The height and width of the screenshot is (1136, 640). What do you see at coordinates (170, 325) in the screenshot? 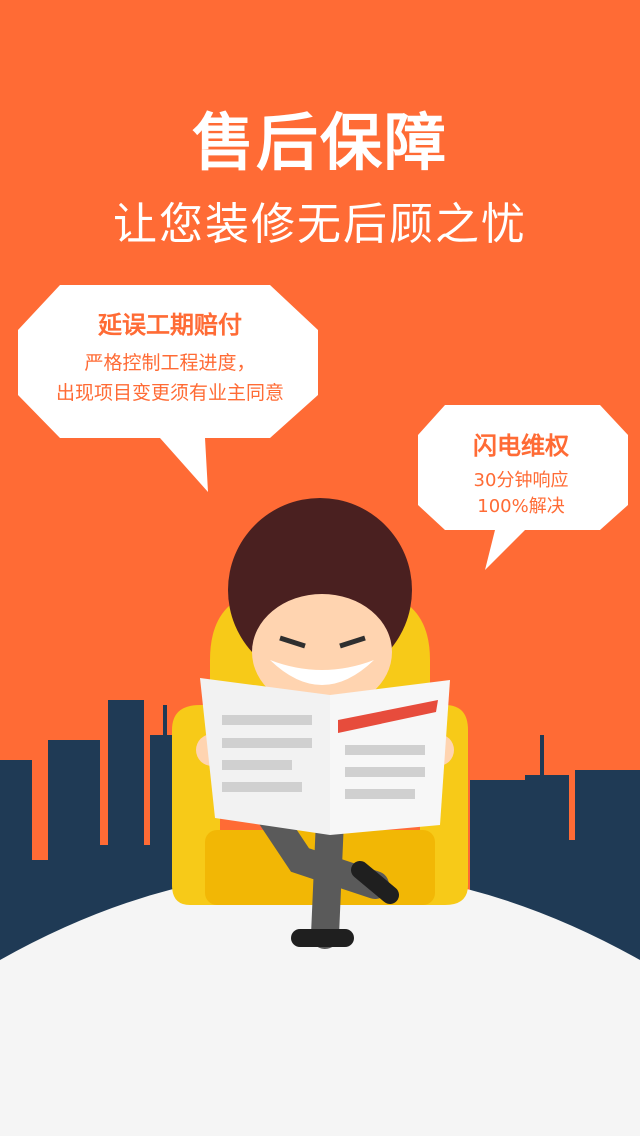
I see `bubble-left-title: 延误工期赔付` at bounding box center [170, 325].